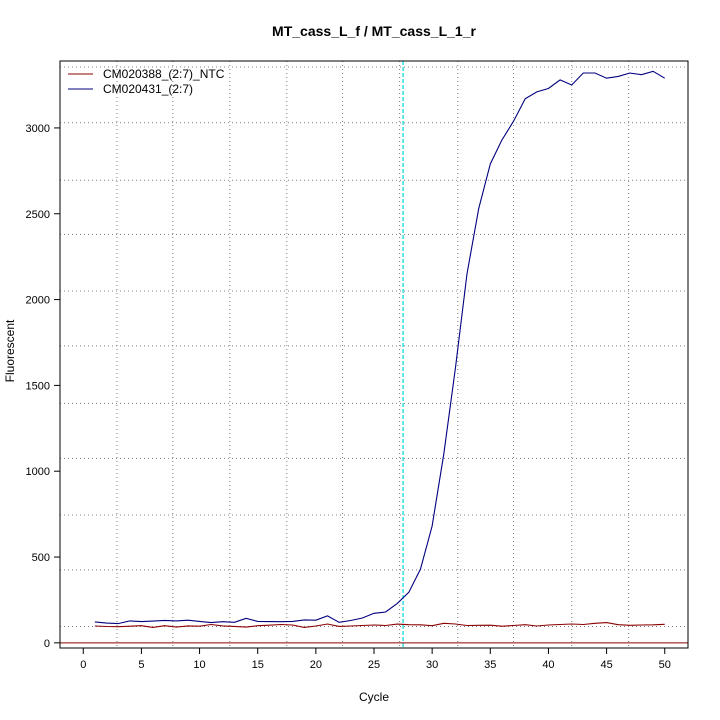 The image size is (720, 720). Describe the element at coordinates (38, 129) in the screenshot. I see `y-tick-label: 3000` at that location.